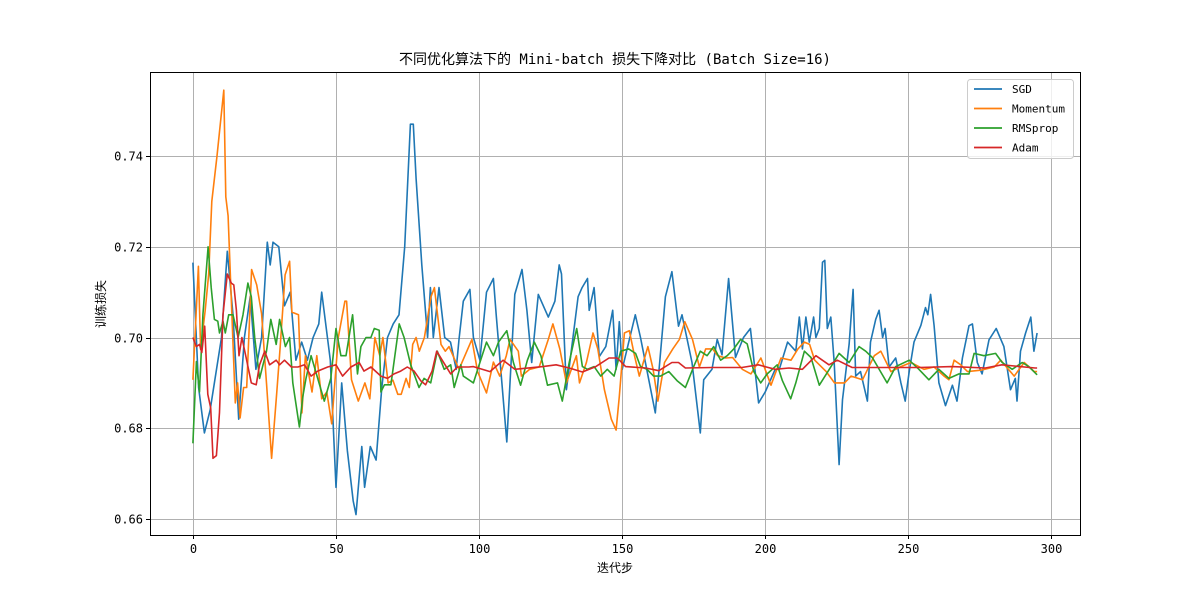 The image size is (1200, 604). I want to click on legend-box, so click(1020, 119).